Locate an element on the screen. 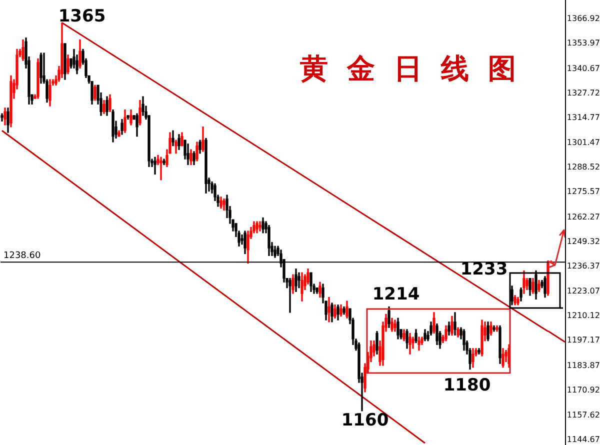 This screenshot has height=445, width=600. y-tick-label: 1327.72 is located at coordinates (583, 93).